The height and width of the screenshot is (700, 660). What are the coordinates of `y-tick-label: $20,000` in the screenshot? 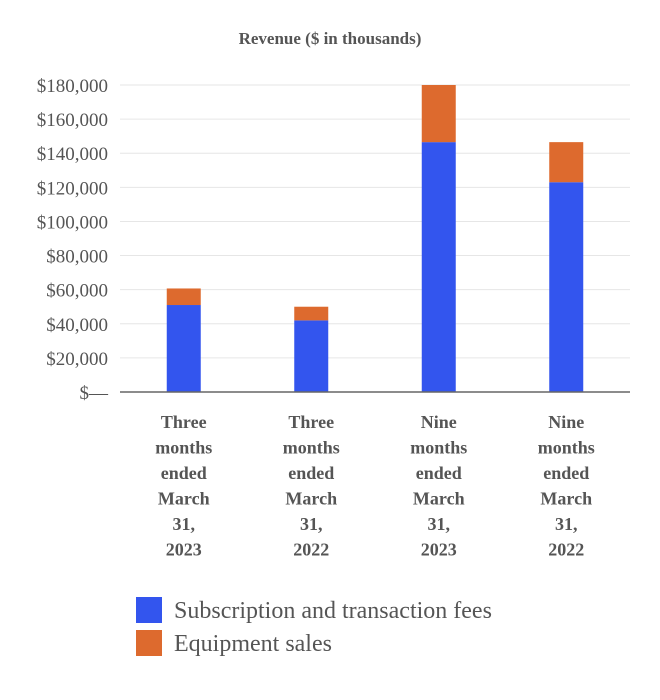 It's located at (77, 359).